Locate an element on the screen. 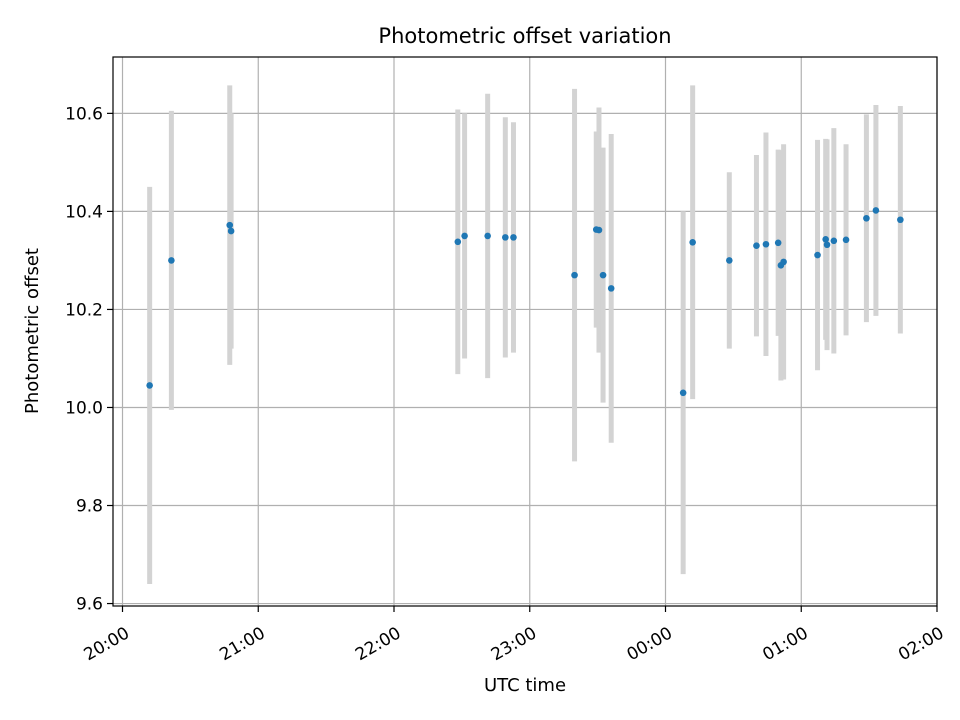 The width and height of the screenshot is (960, 720). y-tick-label: 10.0 is located at coordinates (84, 408).